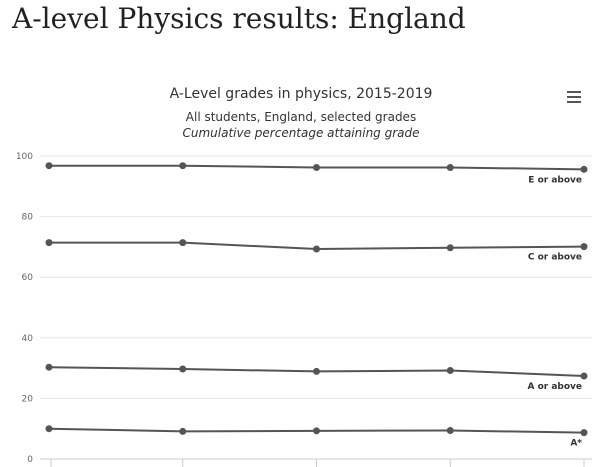 This screenshot has height=467, width=602. Describe the element at coordinates (28, 218) in the screenshot. I see `y-tick-label: 80` at that location.